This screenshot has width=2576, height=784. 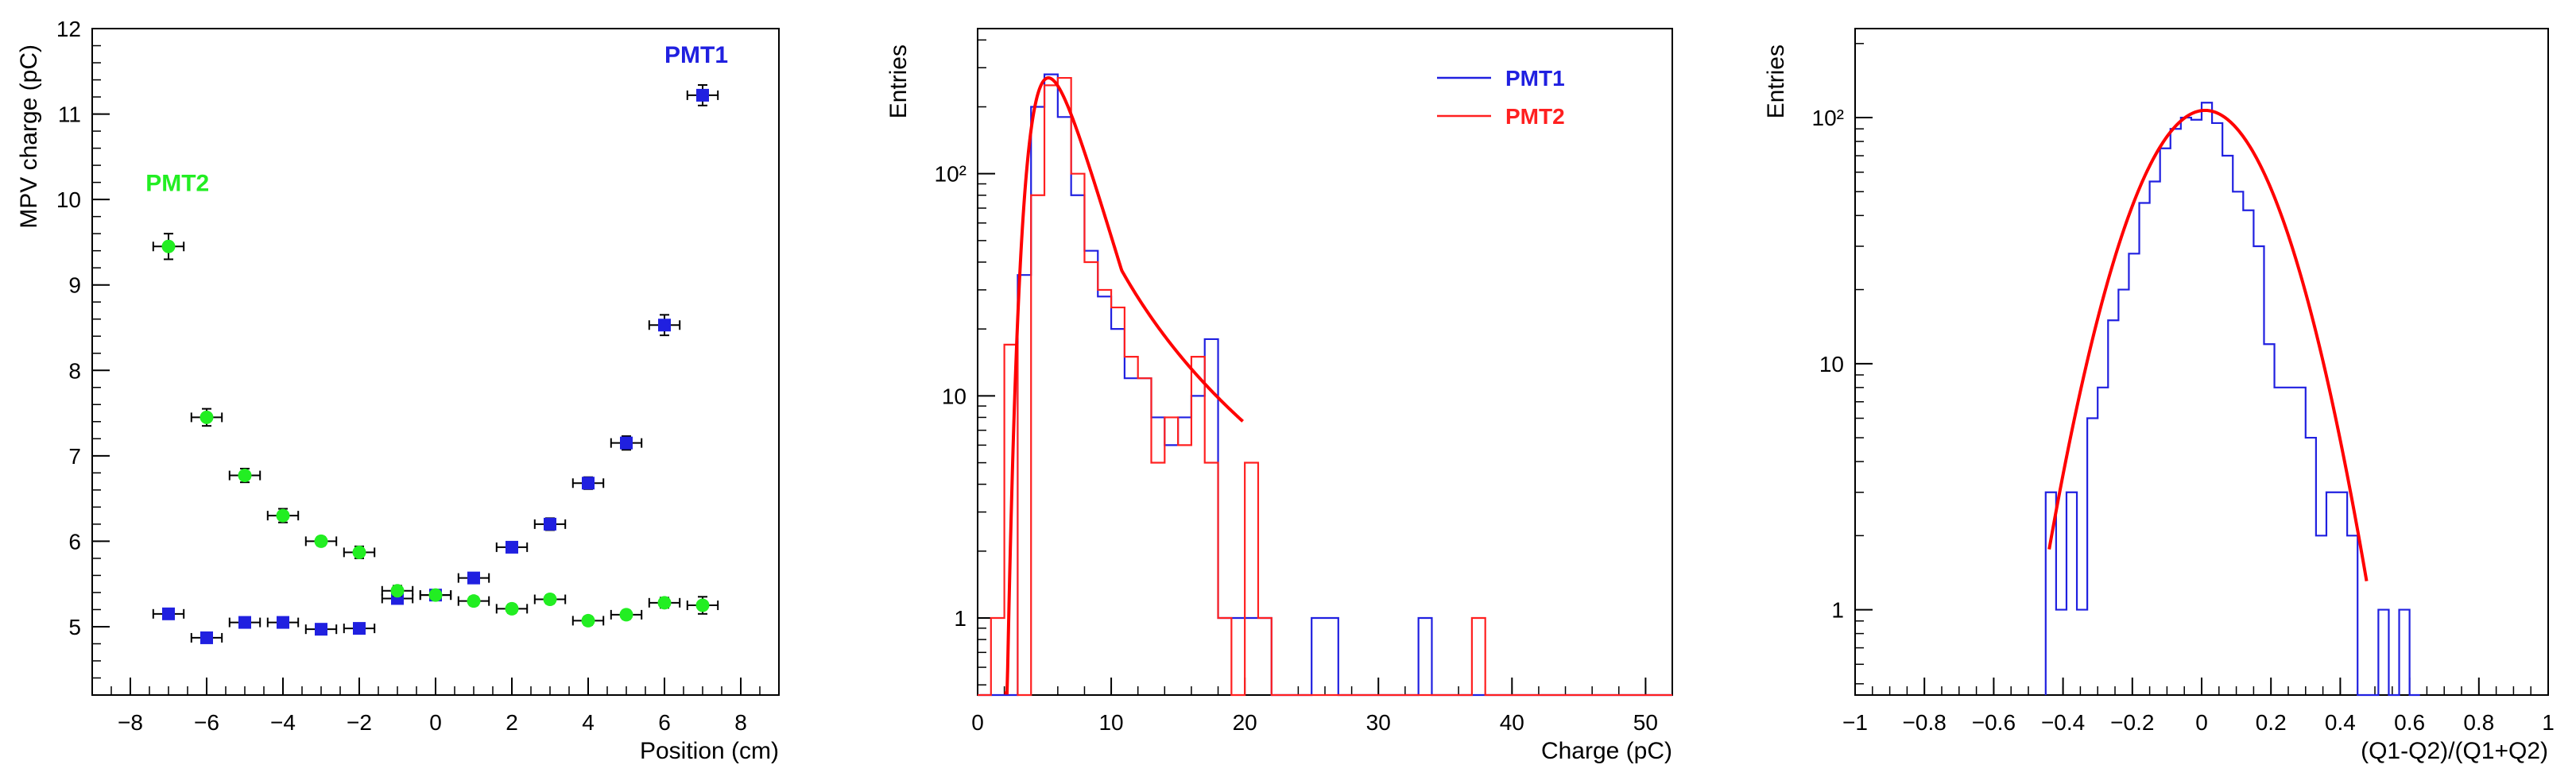 What do you see at coordinates (2132, 723) in the screenshot?
I see `x-tick-label: −0.2` at bounding box center [2132, 723].